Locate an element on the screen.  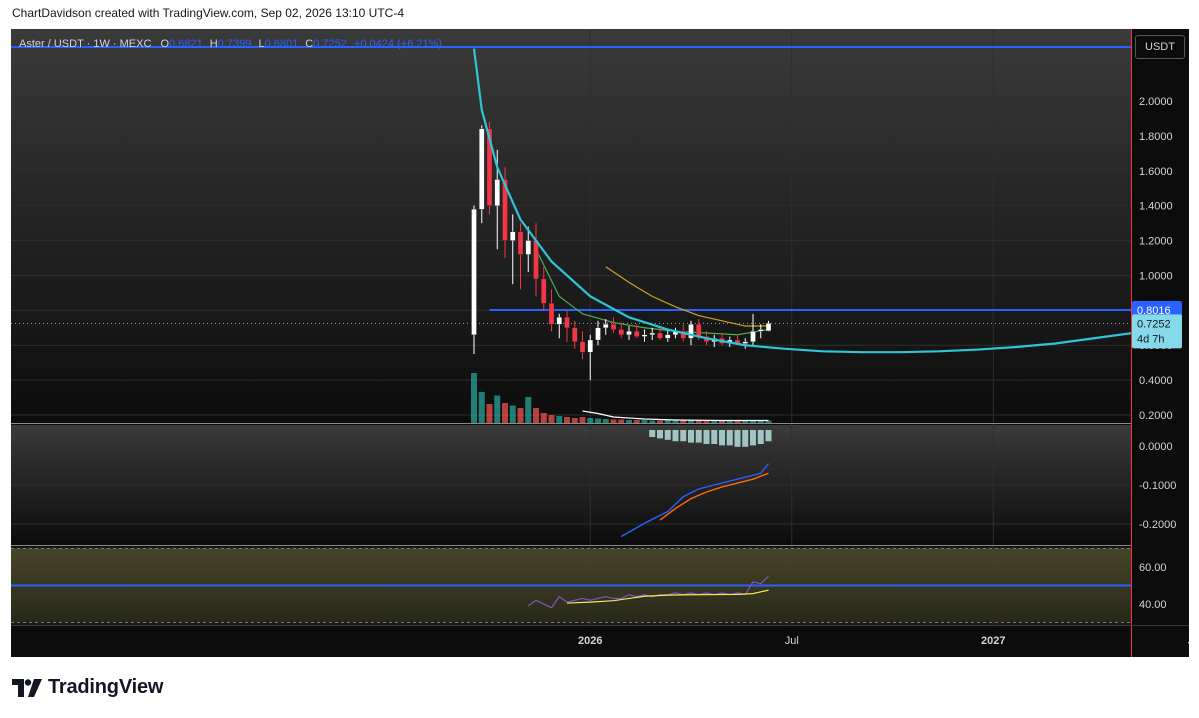
price-tick-label: 1.2000 is located at coordinates (1156, 242).